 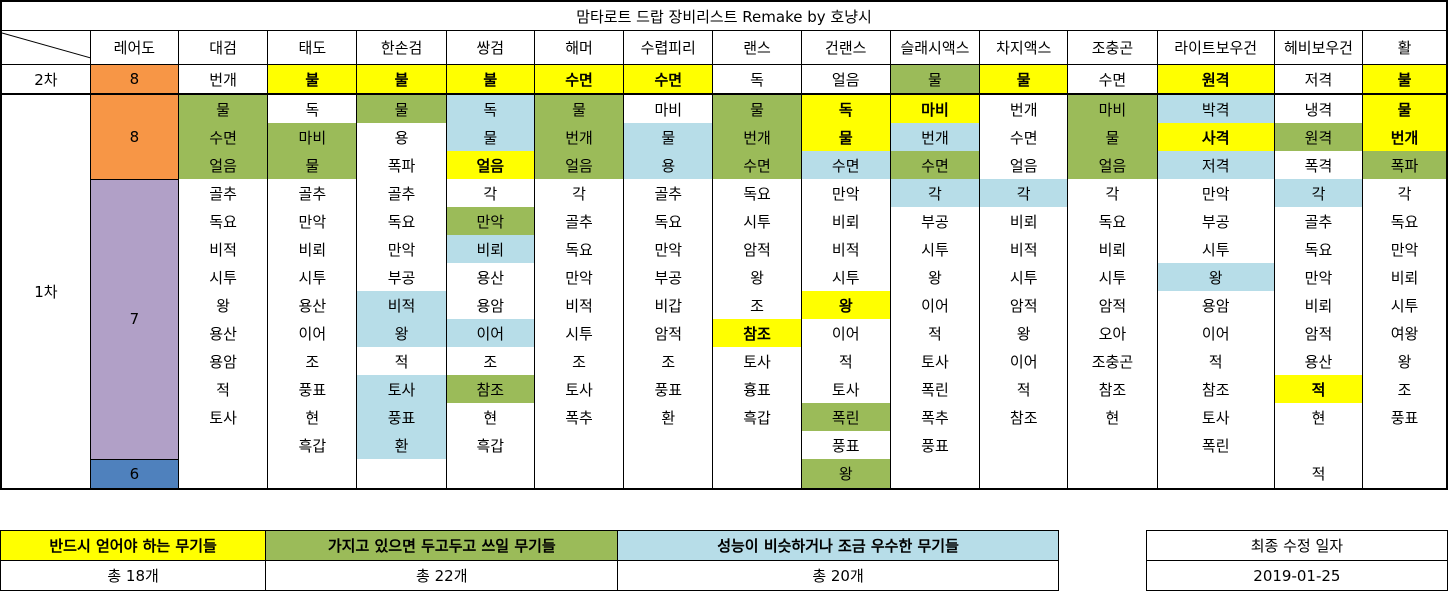 What do you see at coordinates (579, 47) in the screenshot?
I see `weapon-header: 해머` at bounding box center [579, 47].